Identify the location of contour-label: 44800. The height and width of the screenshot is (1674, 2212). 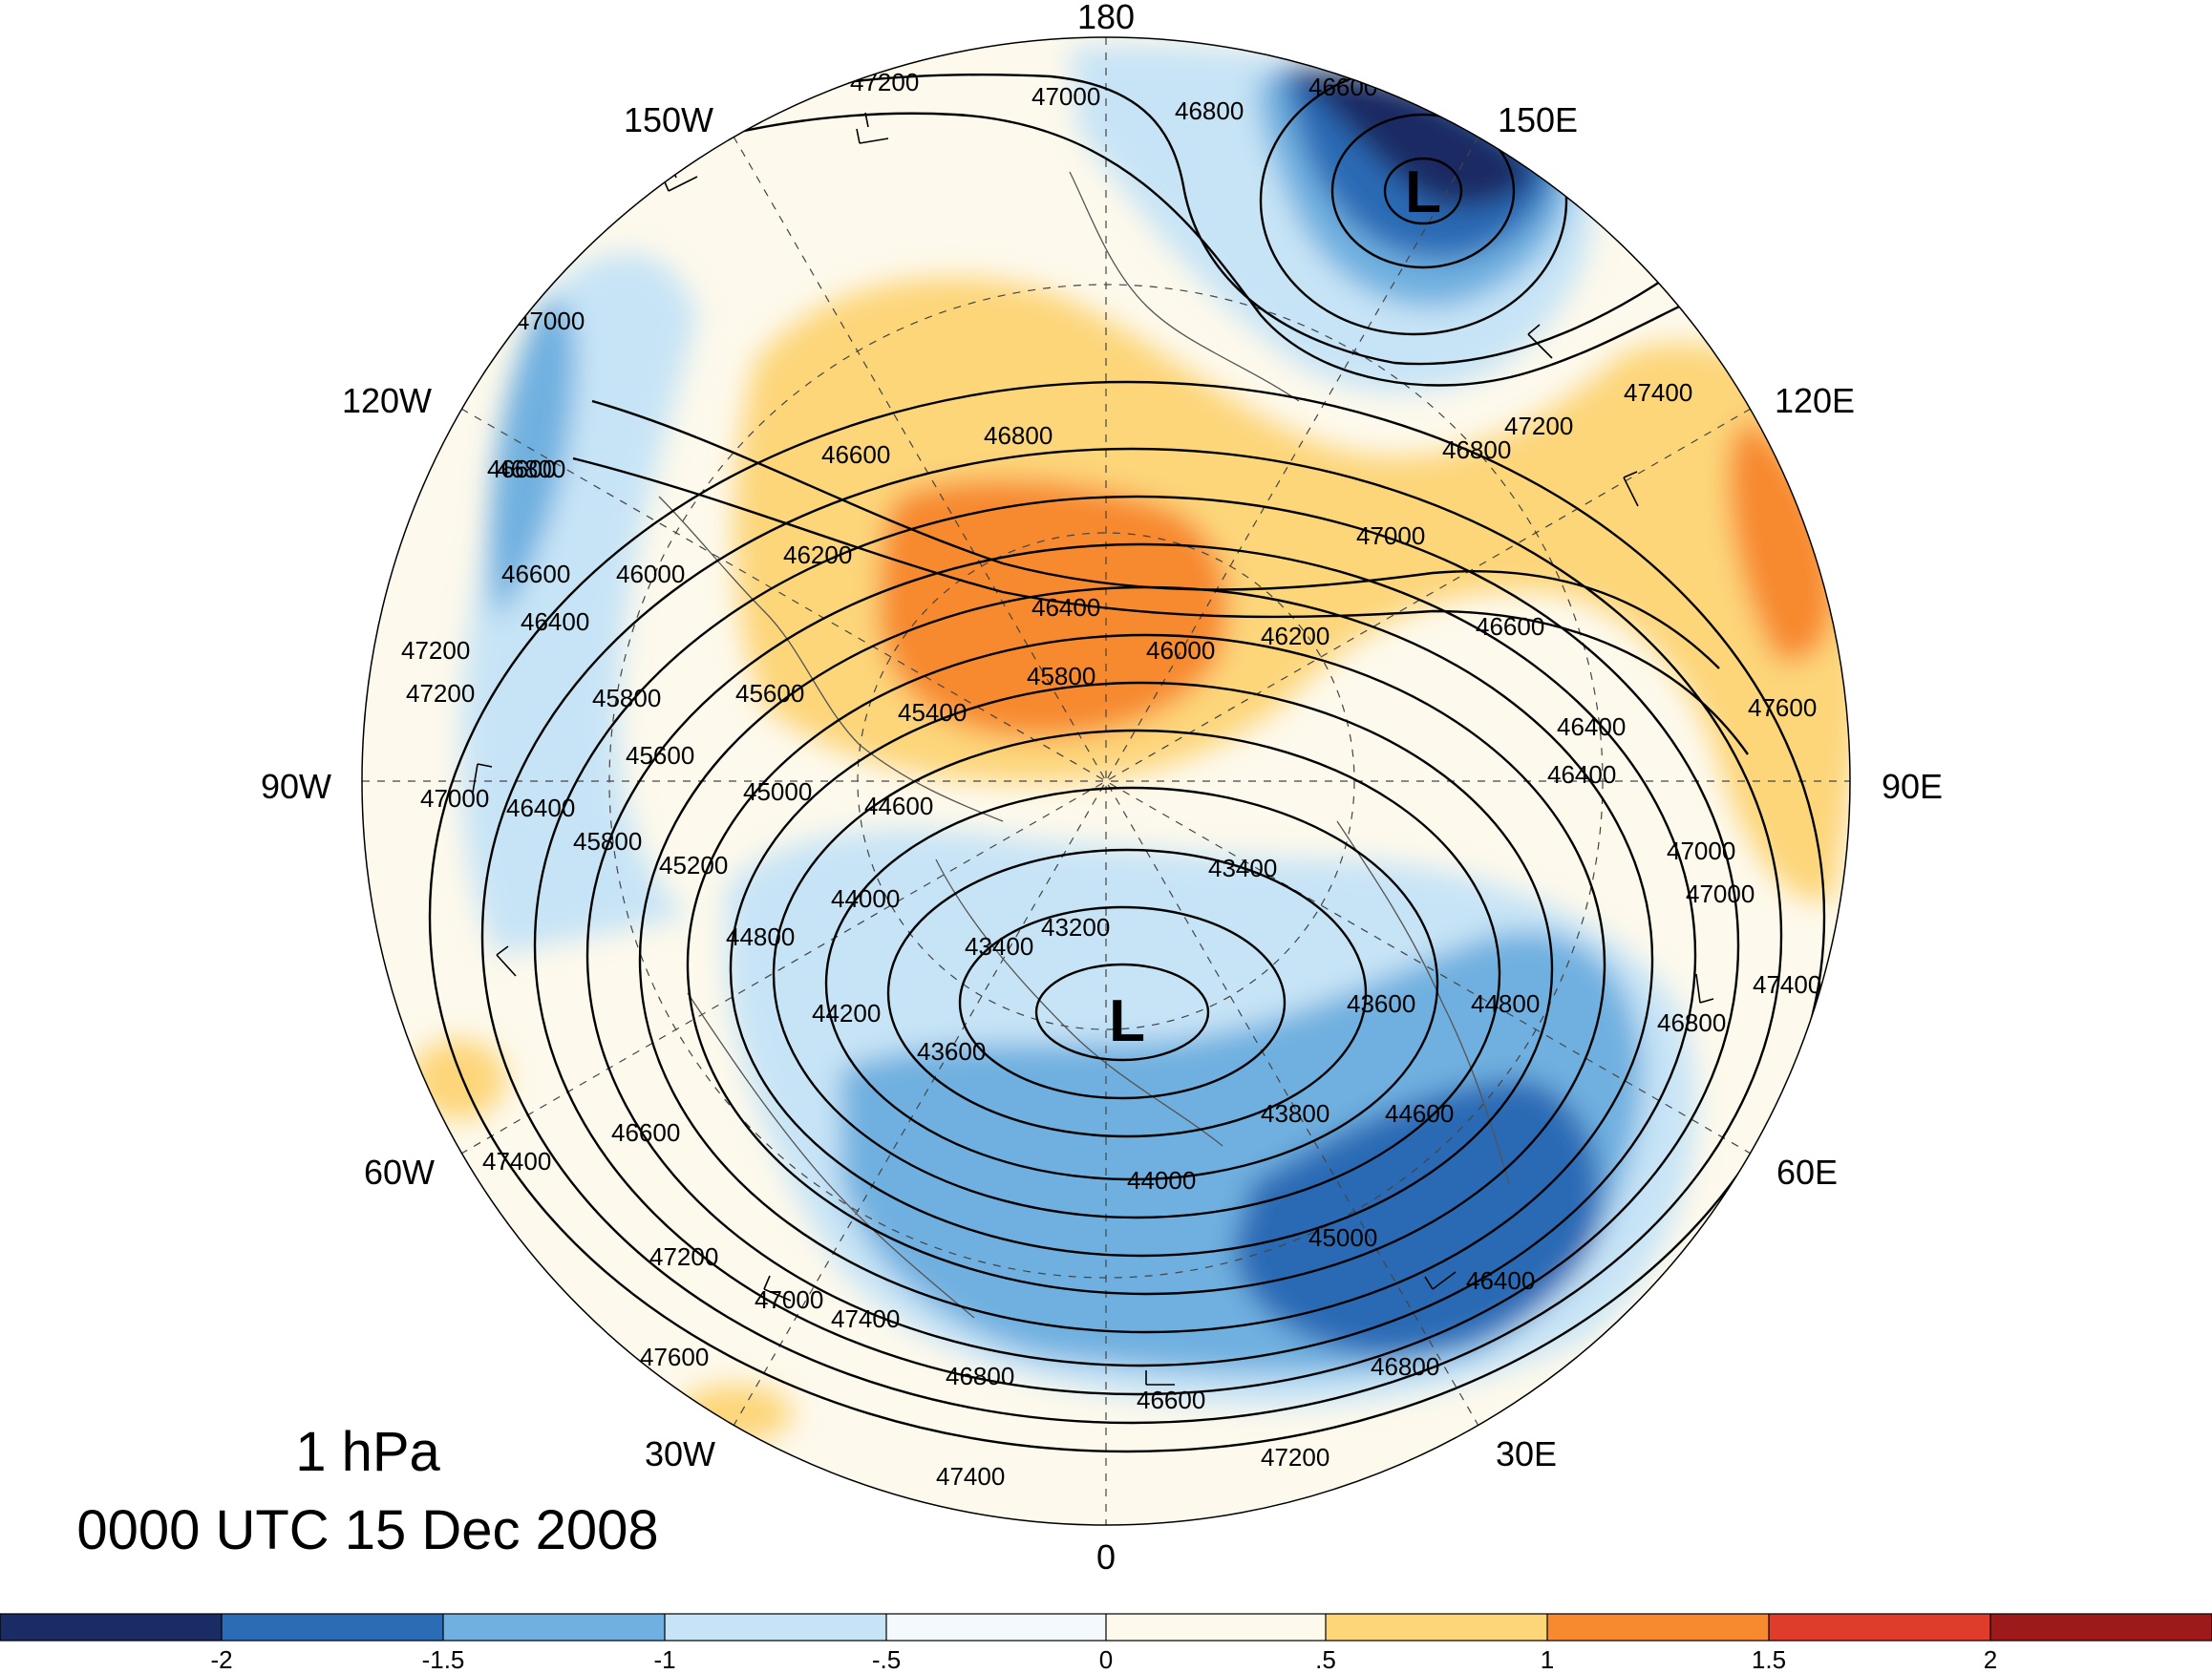
(1505, 1003).